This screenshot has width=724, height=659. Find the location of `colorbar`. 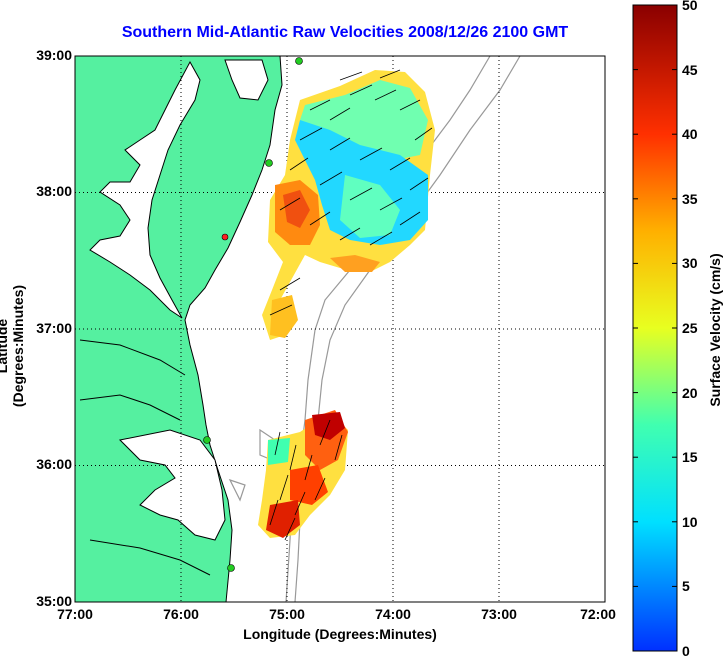

colorbar is located at coordinates (655, 328).